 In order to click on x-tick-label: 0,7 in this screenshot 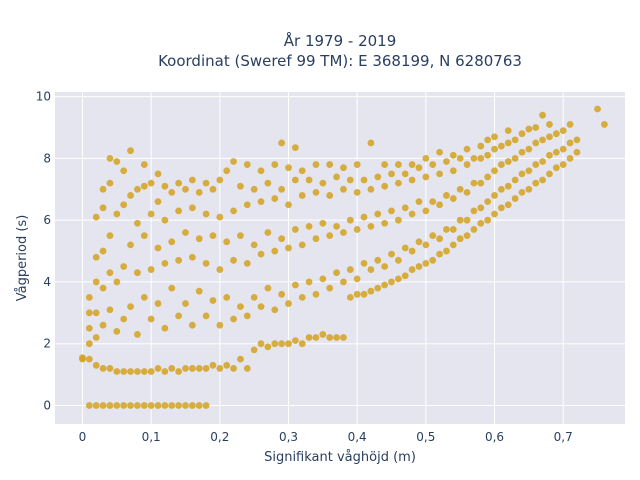, I will do `click(563, 437)`.